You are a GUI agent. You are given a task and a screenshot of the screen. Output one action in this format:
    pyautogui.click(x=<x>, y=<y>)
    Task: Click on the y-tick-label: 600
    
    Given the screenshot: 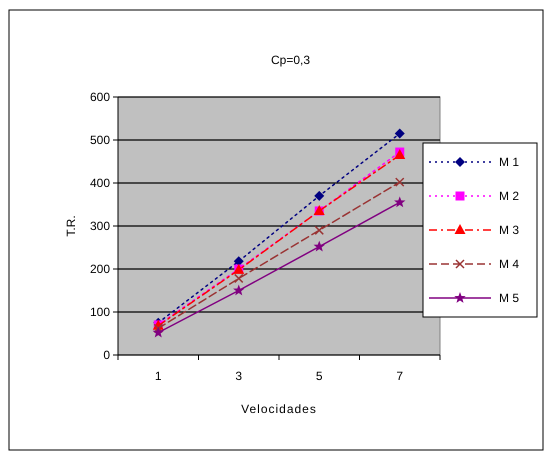 What is the action you would take?
    pyautogui.click(x=100, y=97)
    